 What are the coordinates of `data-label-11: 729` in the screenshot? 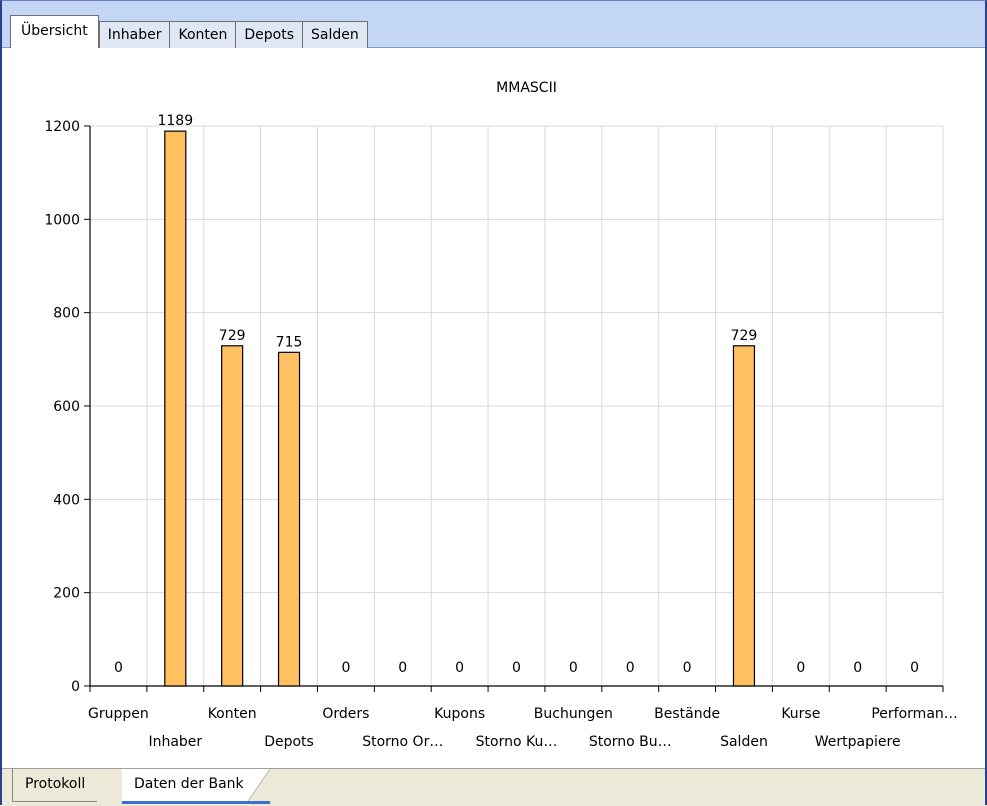 It's located at (744, 336).